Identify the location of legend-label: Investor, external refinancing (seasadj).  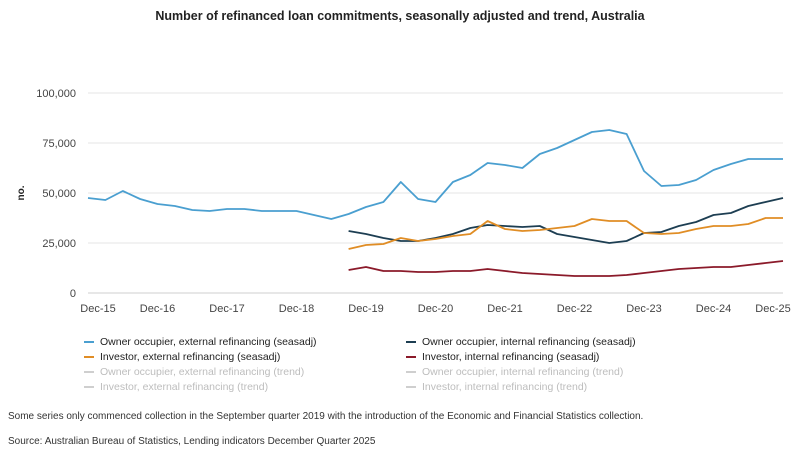
(190, 357).